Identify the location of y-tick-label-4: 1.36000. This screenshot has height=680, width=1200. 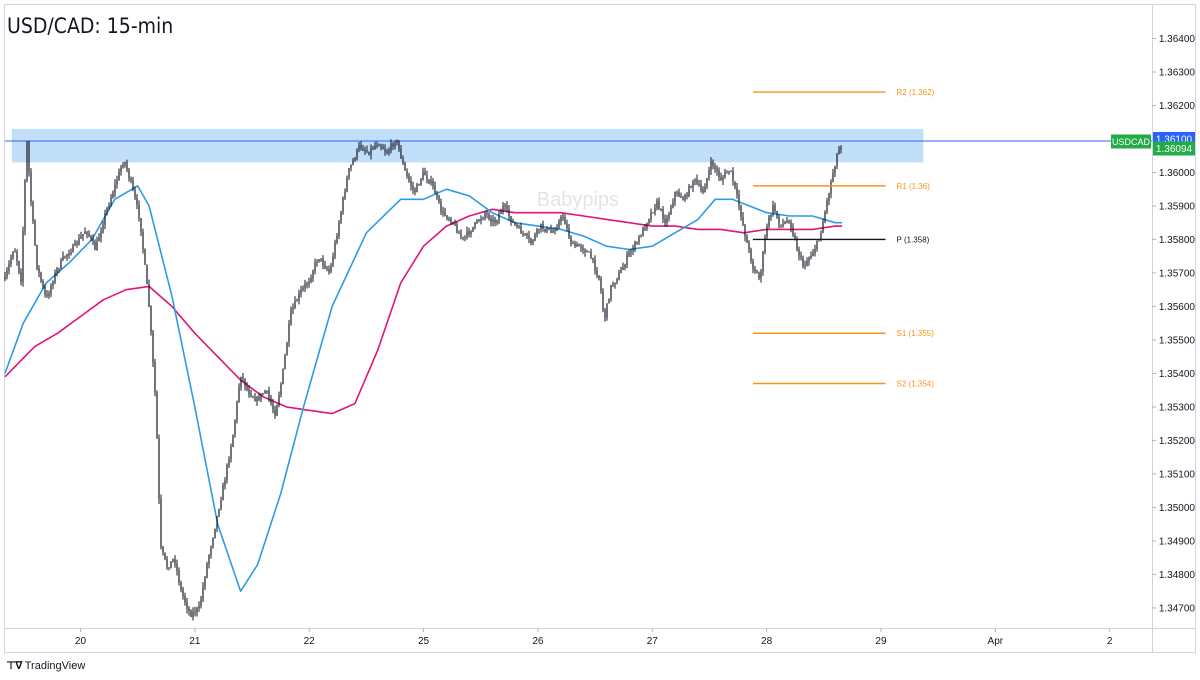
(1177, 173).